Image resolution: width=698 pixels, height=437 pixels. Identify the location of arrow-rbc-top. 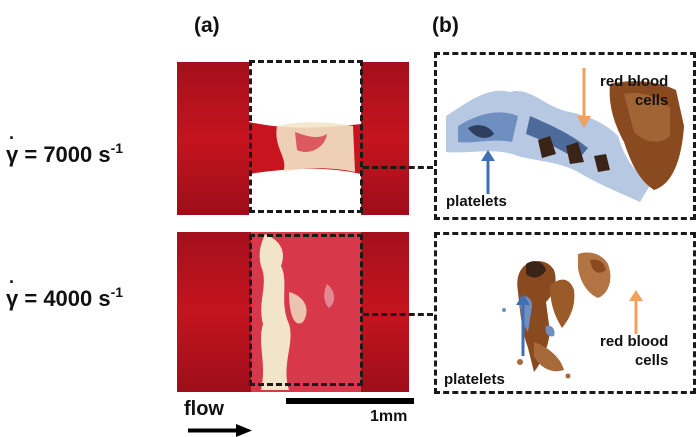
(584, 98).